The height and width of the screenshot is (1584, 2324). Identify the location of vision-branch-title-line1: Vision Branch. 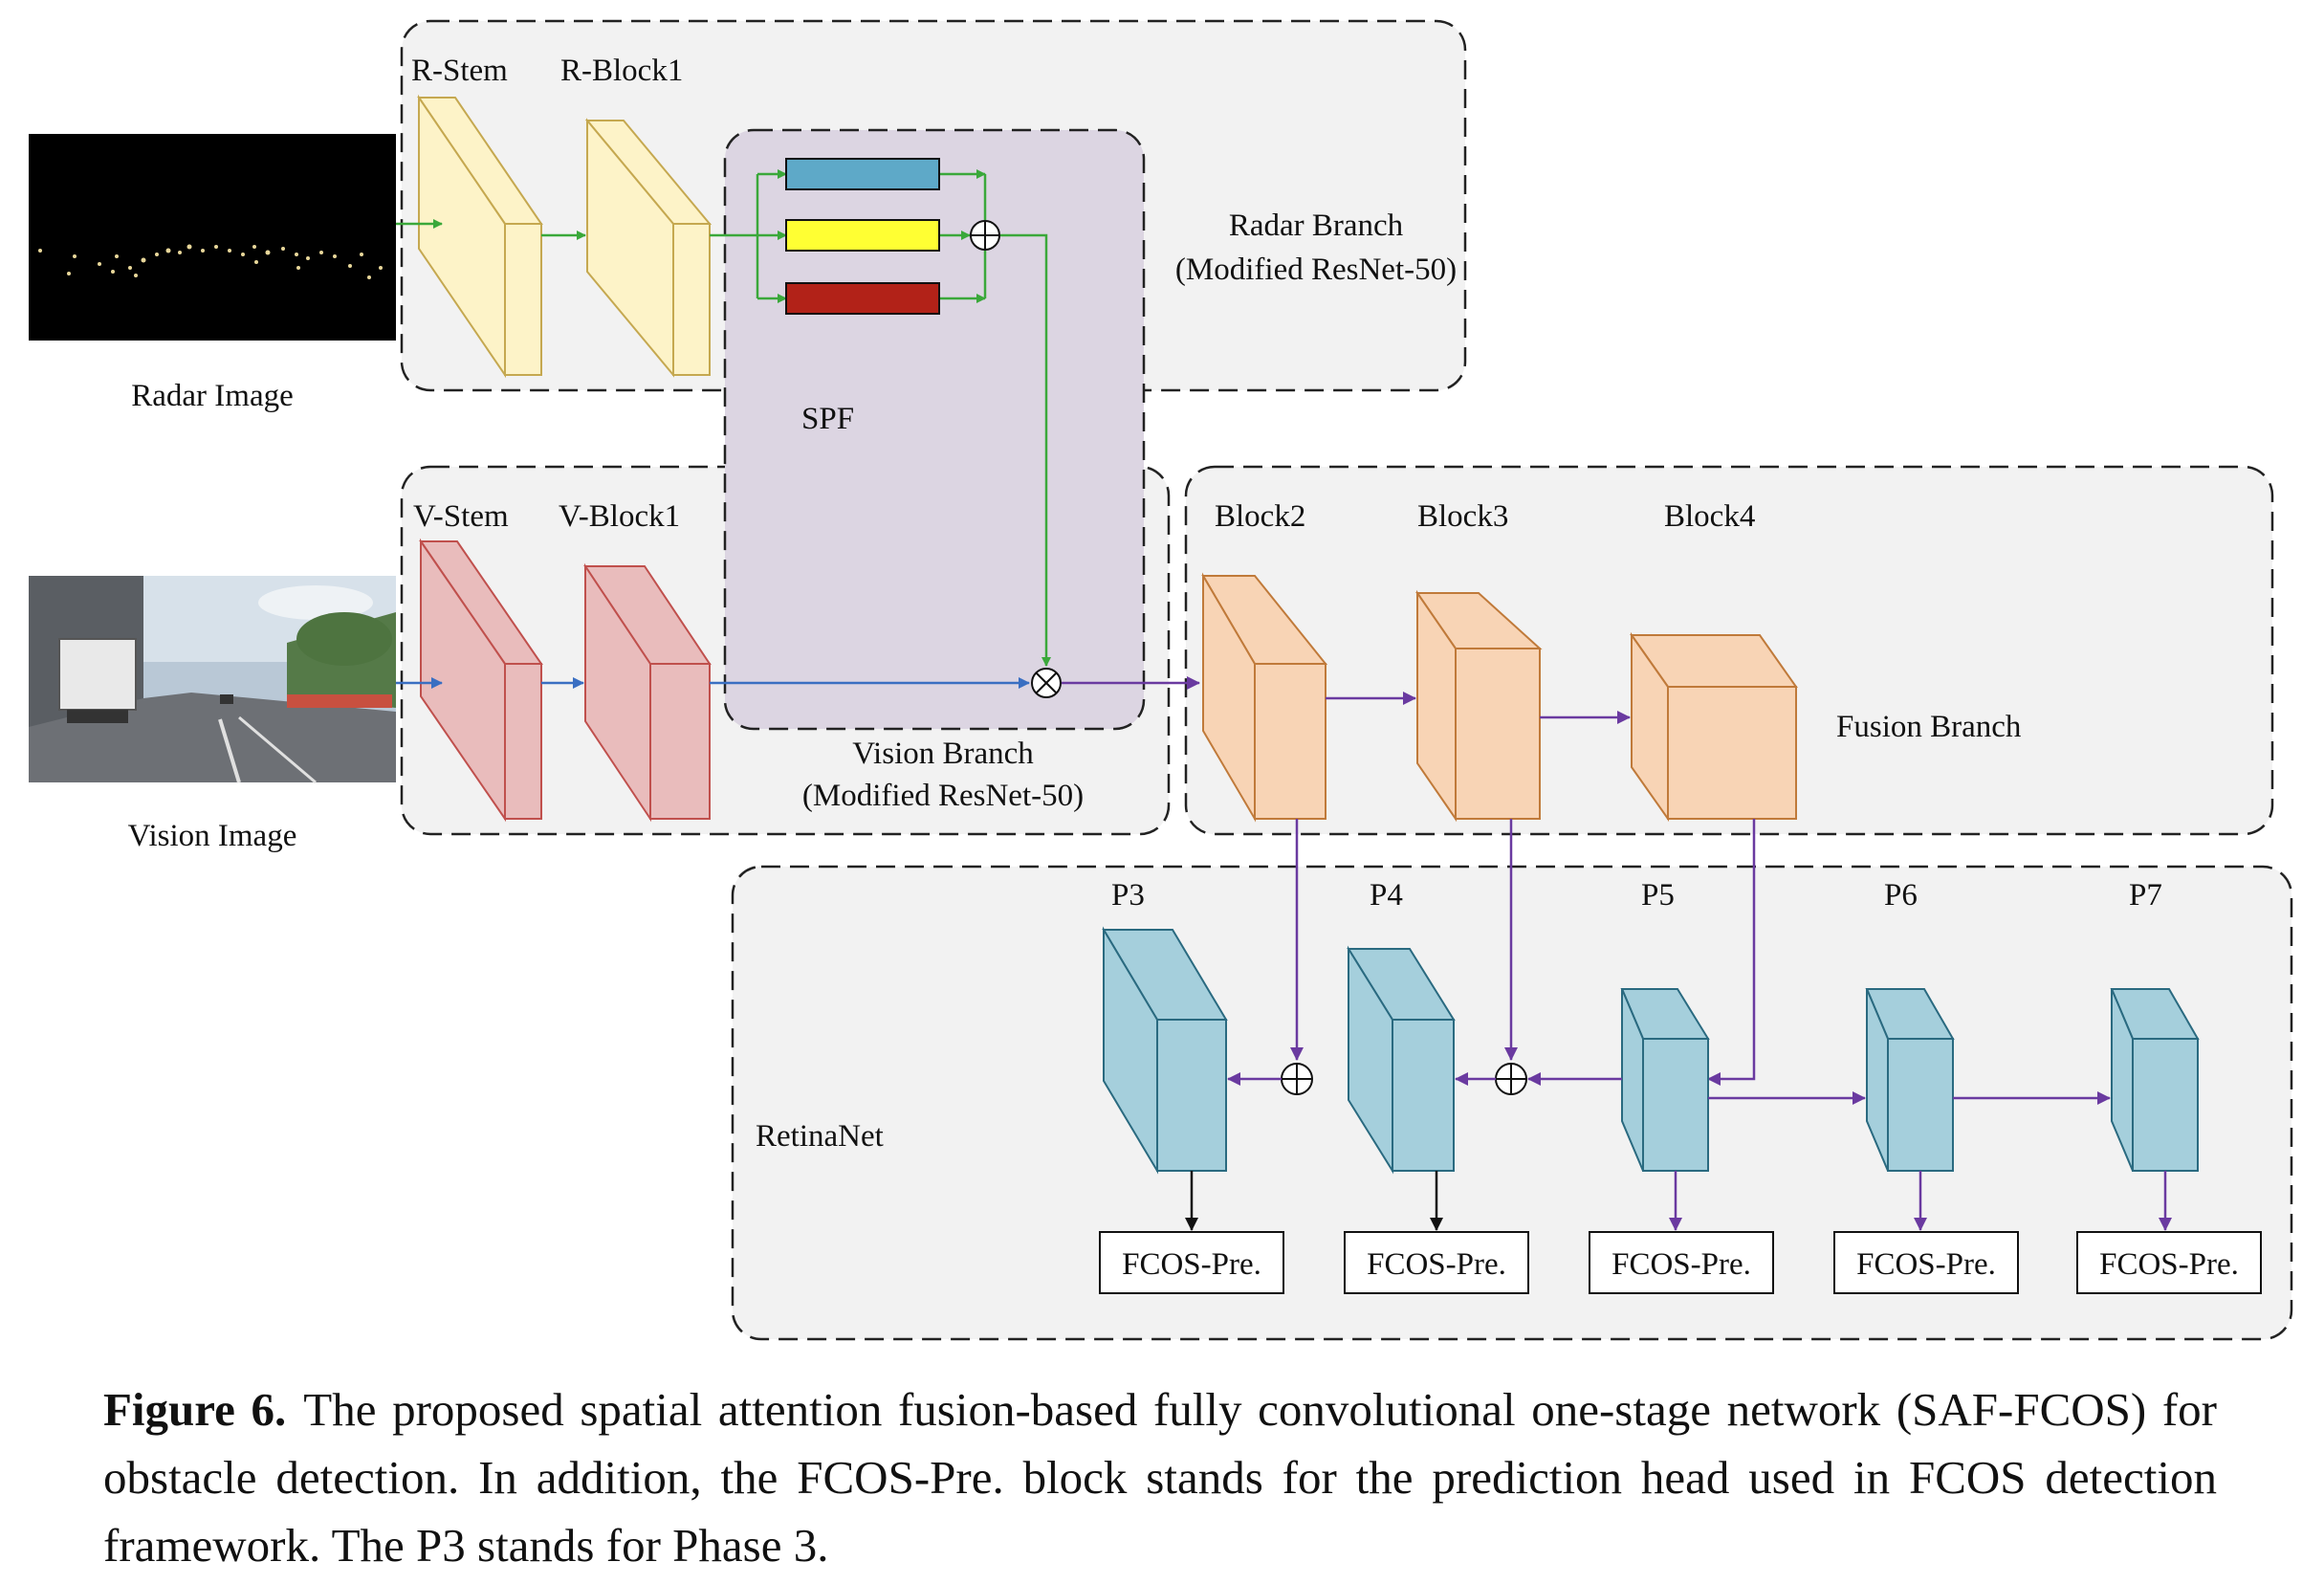
(943, 754).